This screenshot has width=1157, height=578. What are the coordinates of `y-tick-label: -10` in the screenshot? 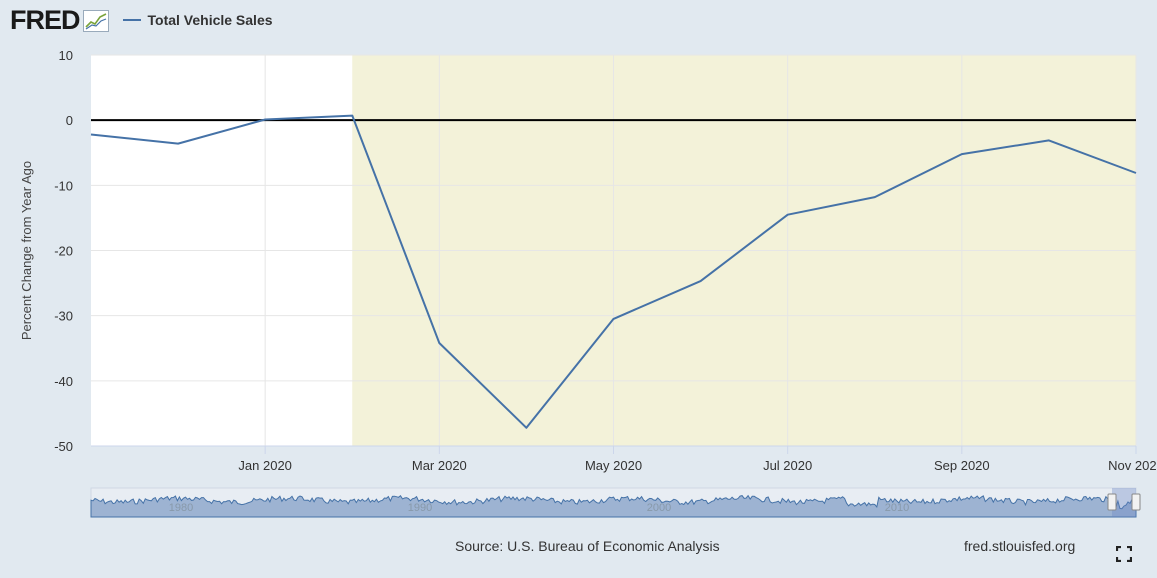 It's located at (63, 185).